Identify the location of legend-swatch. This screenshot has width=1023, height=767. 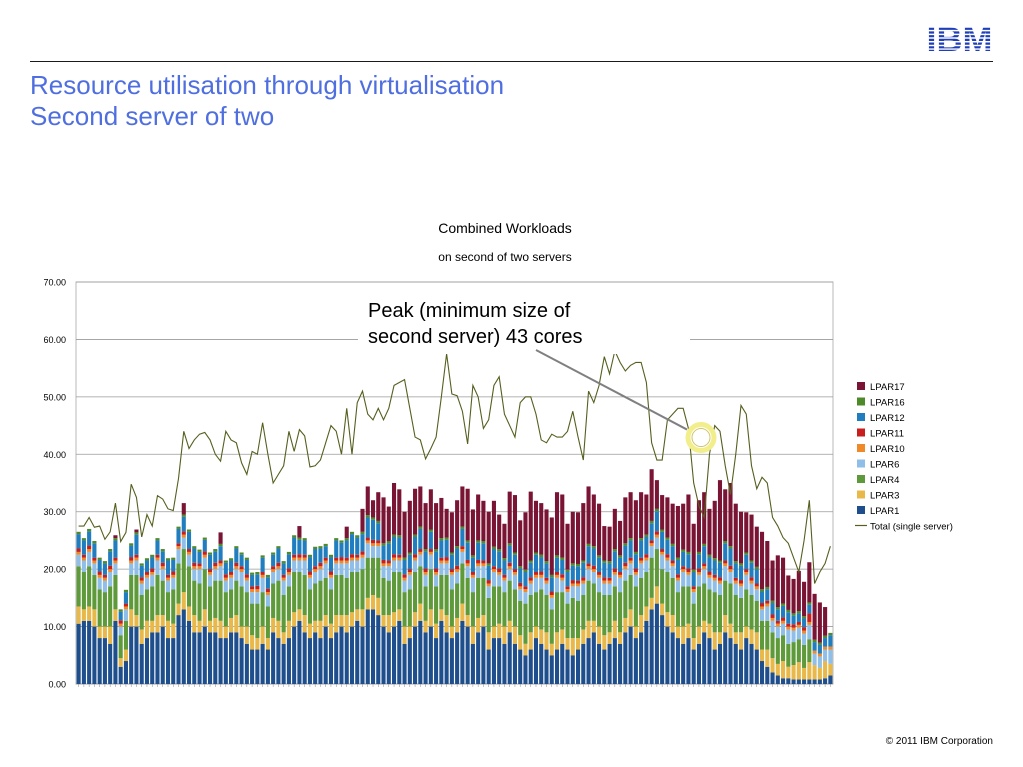
(861, 463).